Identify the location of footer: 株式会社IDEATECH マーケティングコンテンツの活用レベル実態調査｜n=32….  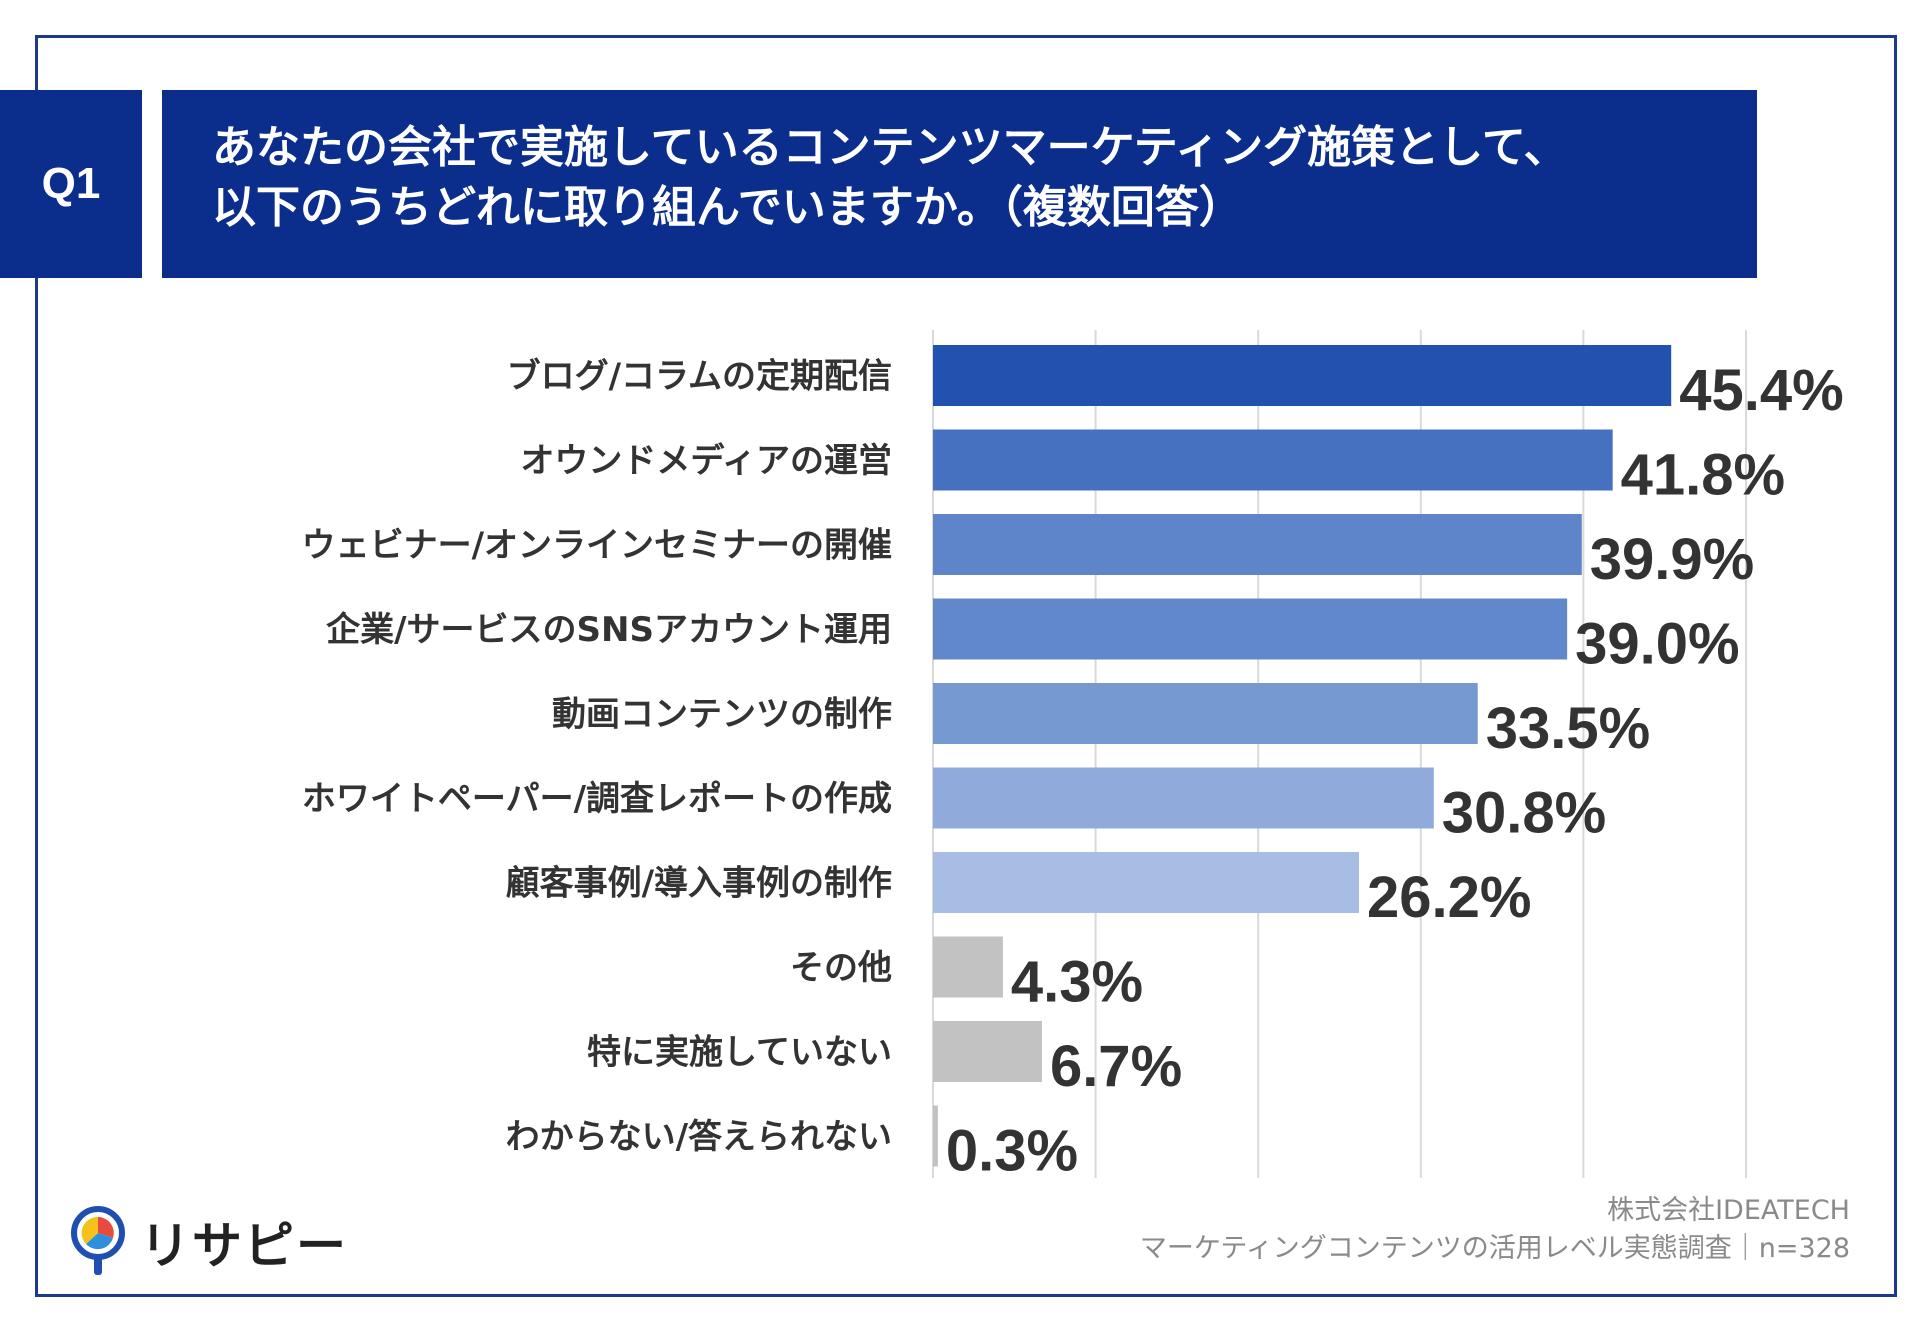
(1495, 1230).